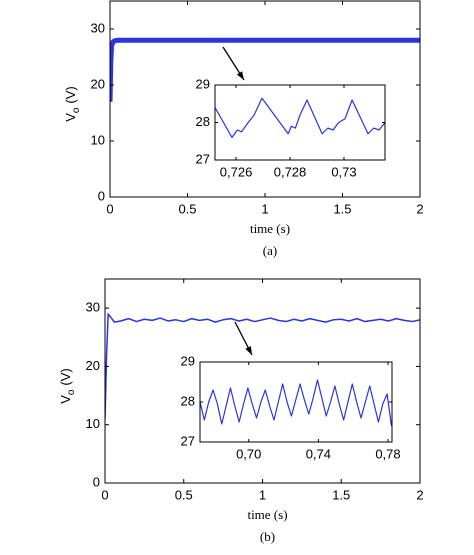  I want to click on caption: (a), so click(270, 250).